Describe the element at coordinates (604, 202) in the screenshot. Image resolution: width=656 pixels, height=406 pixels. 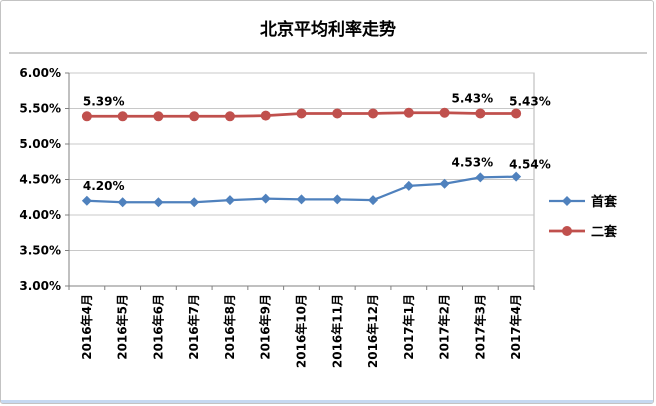
I see `legend-label: 首套` at that location.